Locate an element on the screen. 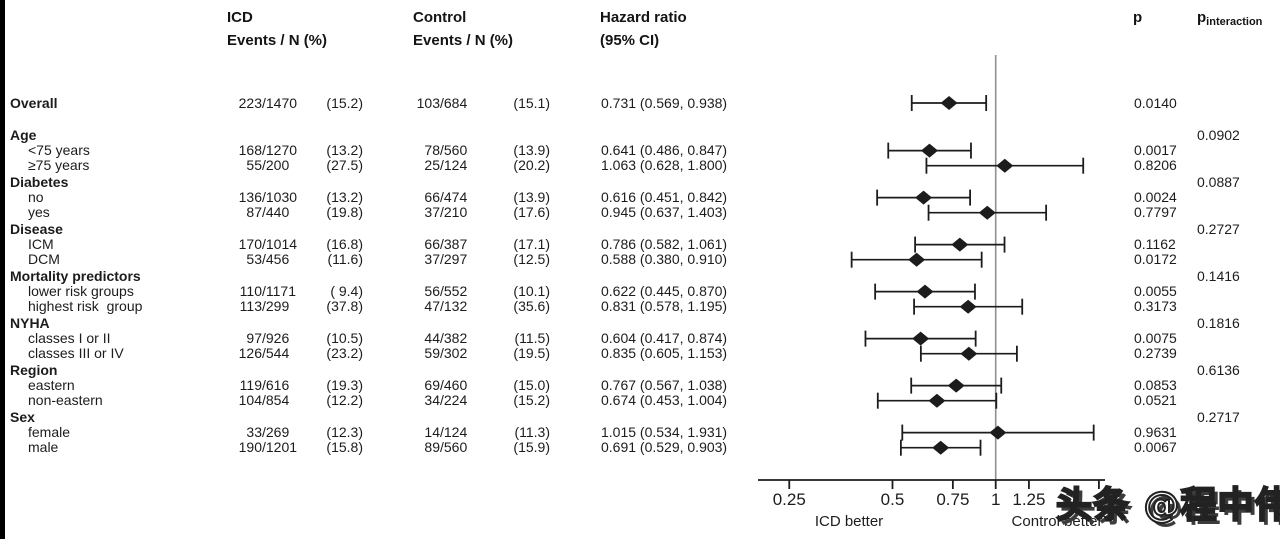 This screenshot has height=539, width=1280. control-percent: (35.6) is located at coordinates (531, 306).